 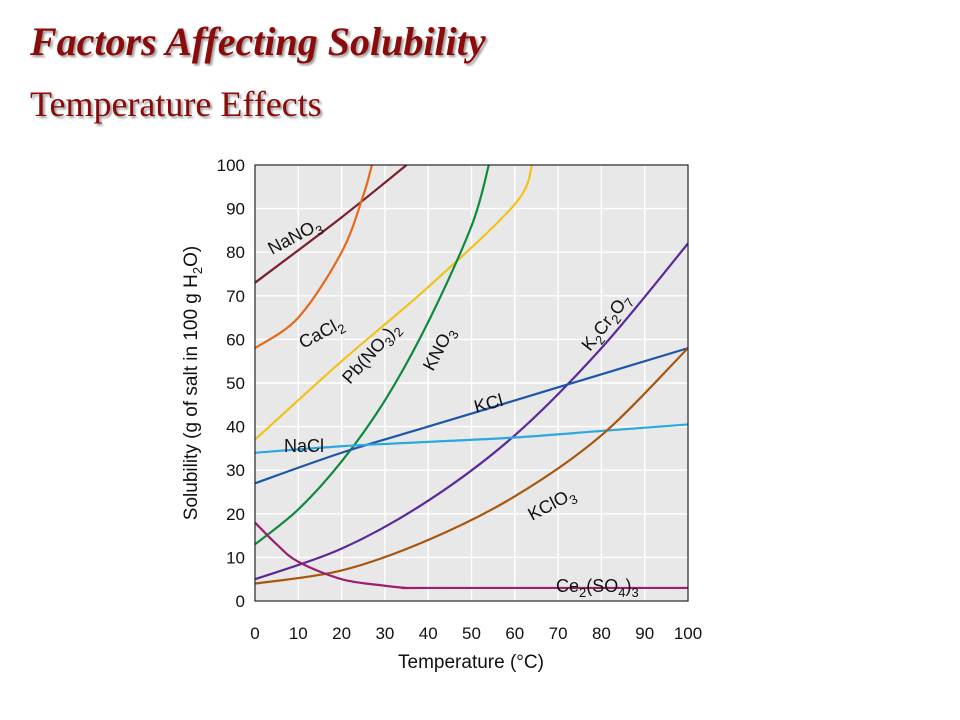 I want to click on x-tick-label: 70, so click(x=558, y=633).